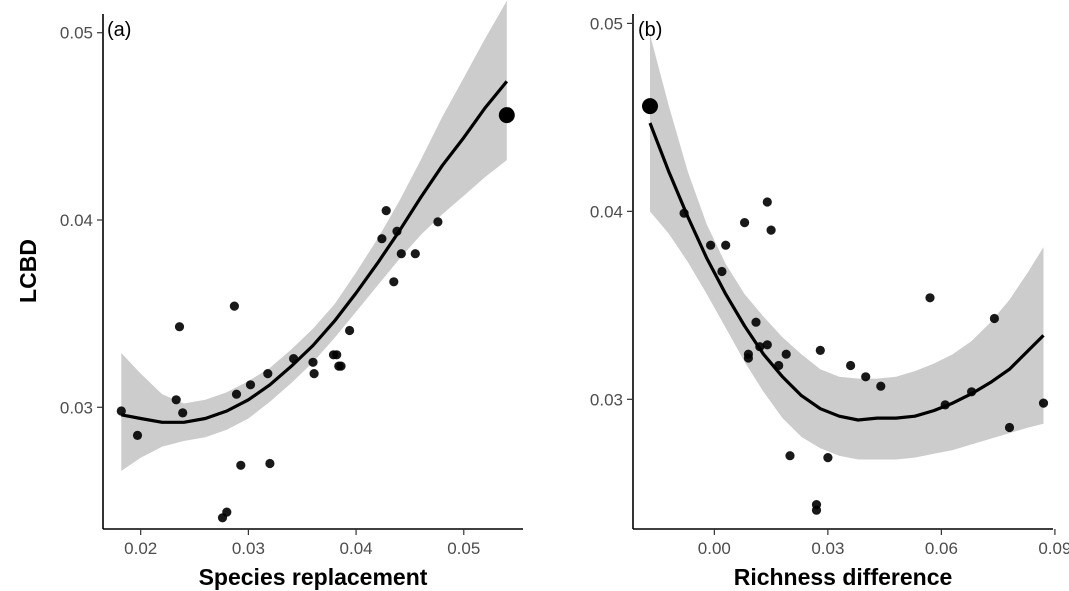 The height and width of the screenshot is (591, 1069). I want to click on panel-a-y-ticks: 0.03 0.04 0.05, so click(81, 220).